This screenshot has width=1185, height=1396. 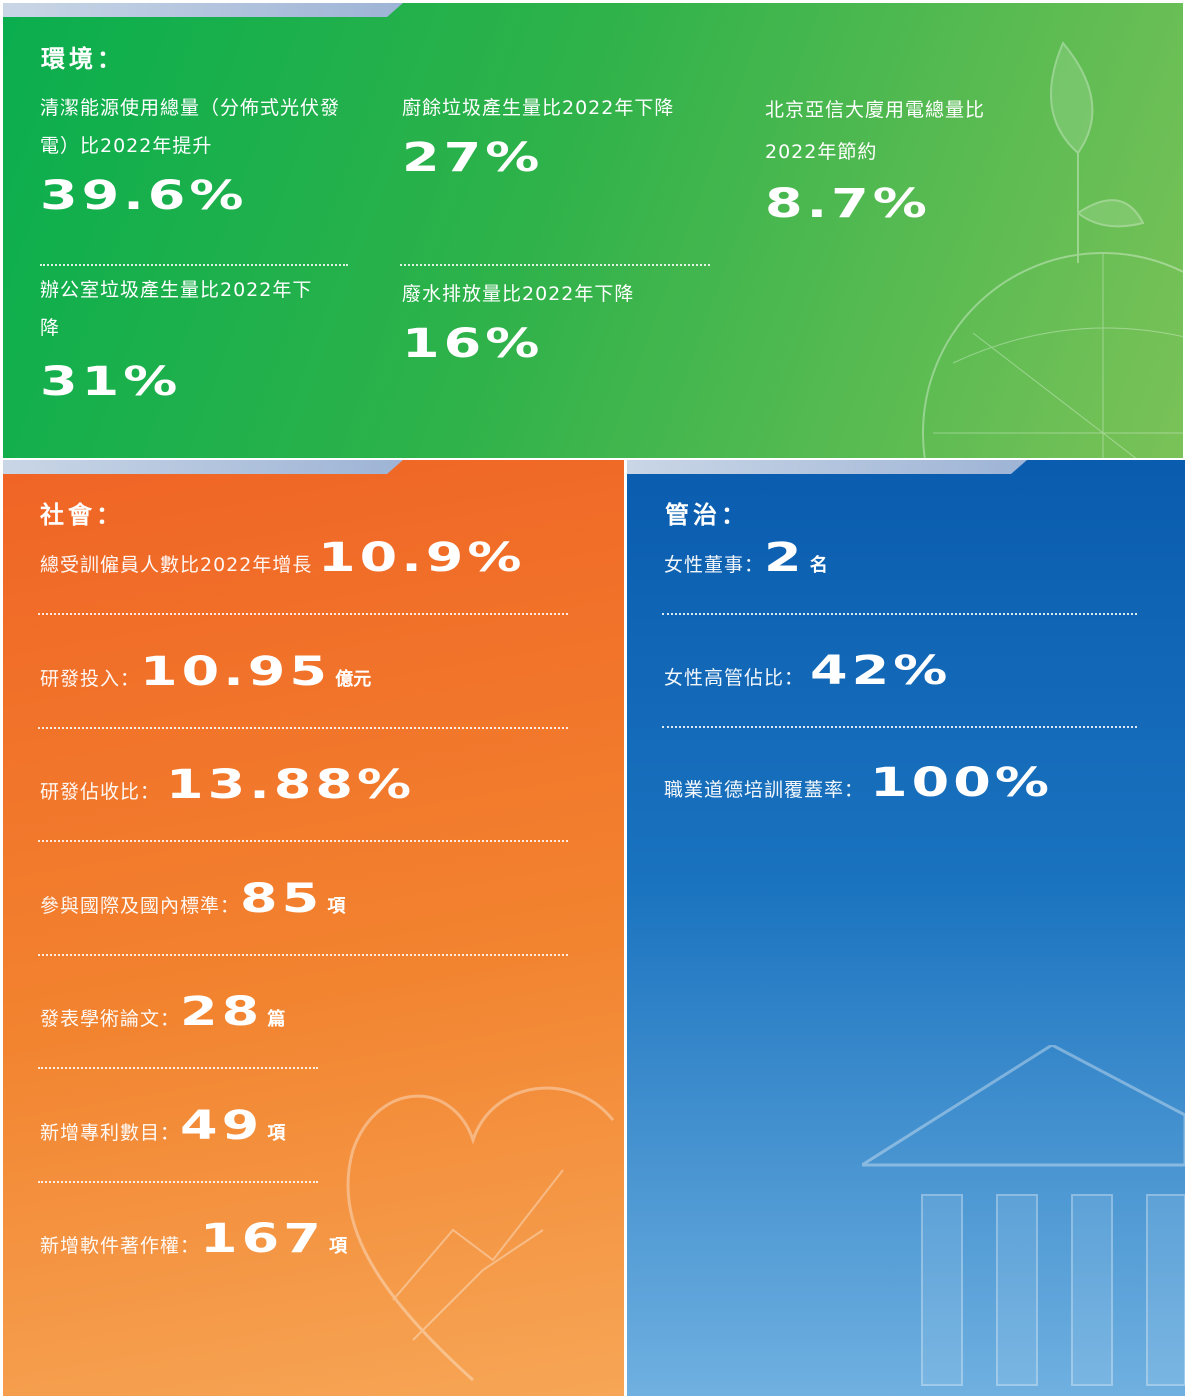 What do you see at coordinates (473, 158) in the screenshot?
I see `item-value: 27%` at bounding box center [473, 158].